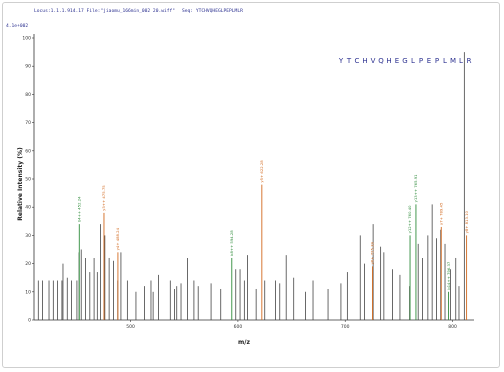  I want to click on x-tick-label: 800, so click(452, 327).